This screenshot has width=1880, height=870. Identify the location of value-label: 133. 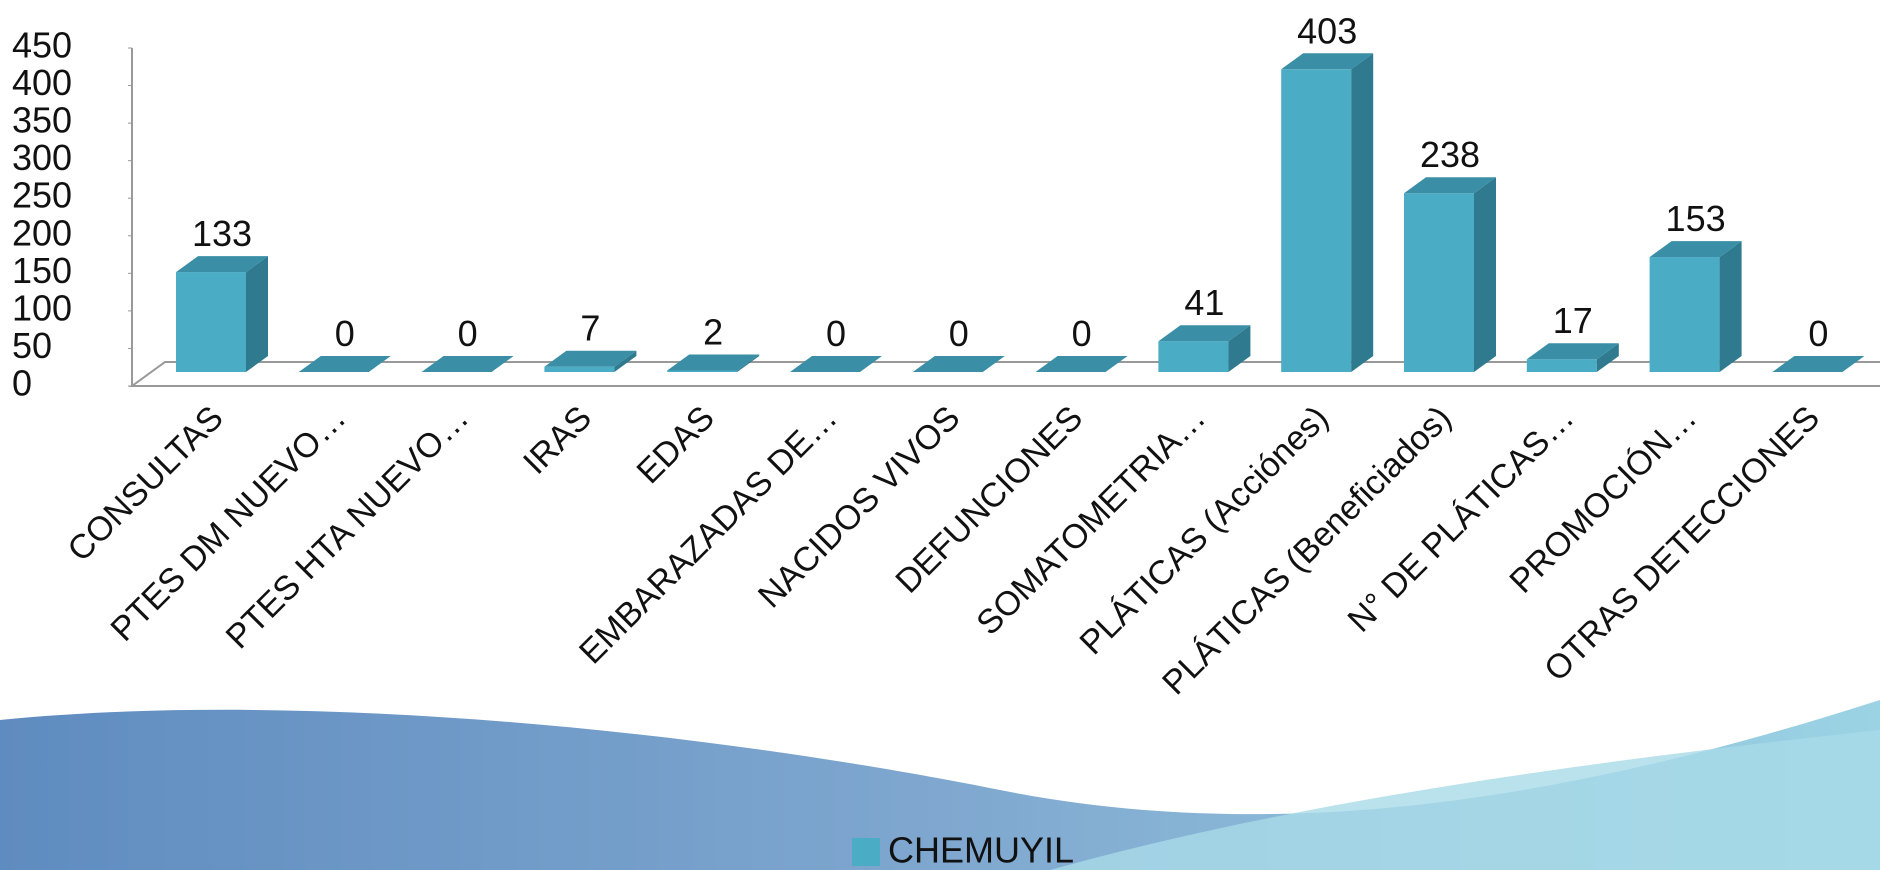
(222, 233).